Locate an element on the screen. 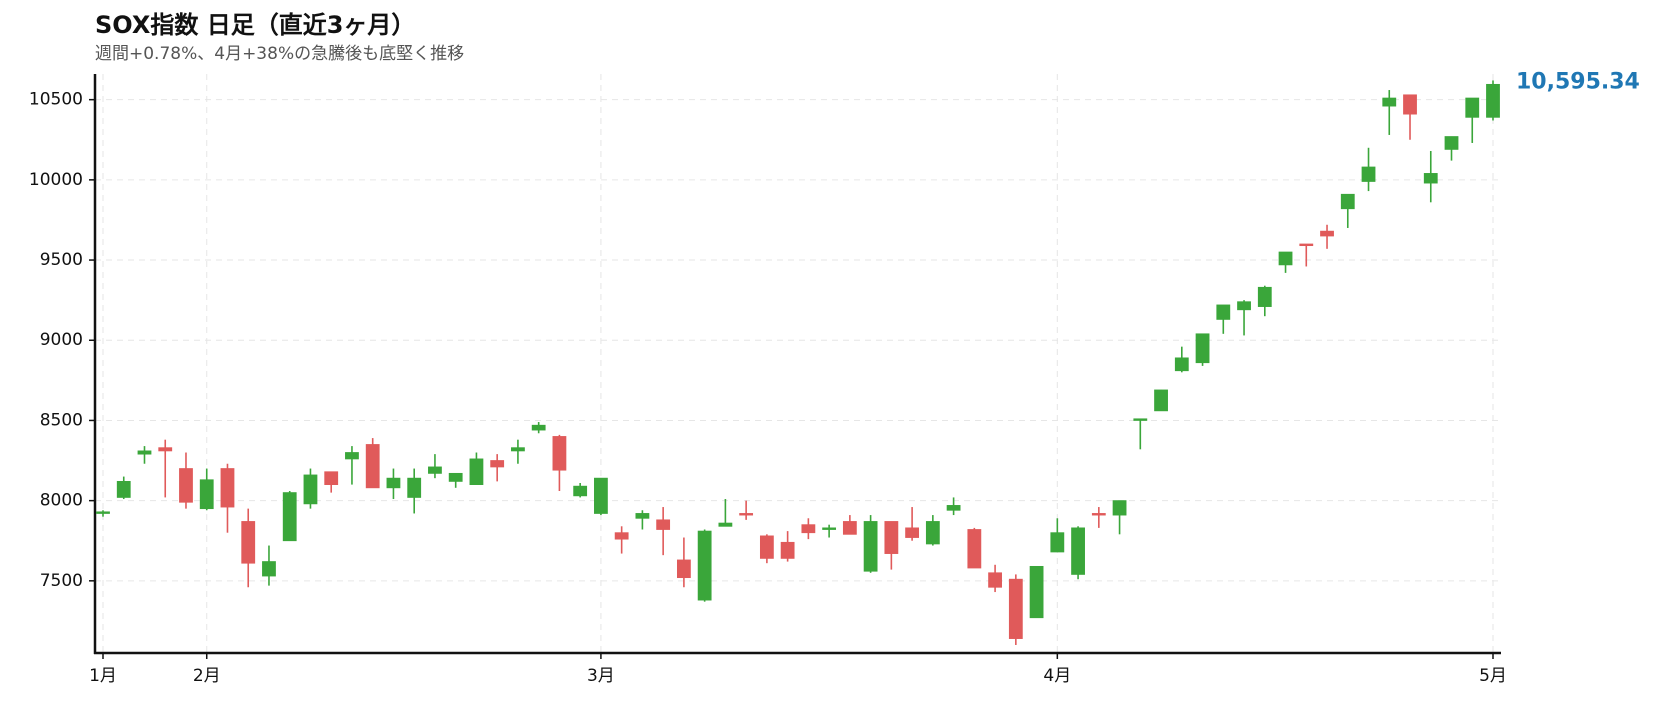  y-tick-label: 8000 is located at coordinates (61, 501).